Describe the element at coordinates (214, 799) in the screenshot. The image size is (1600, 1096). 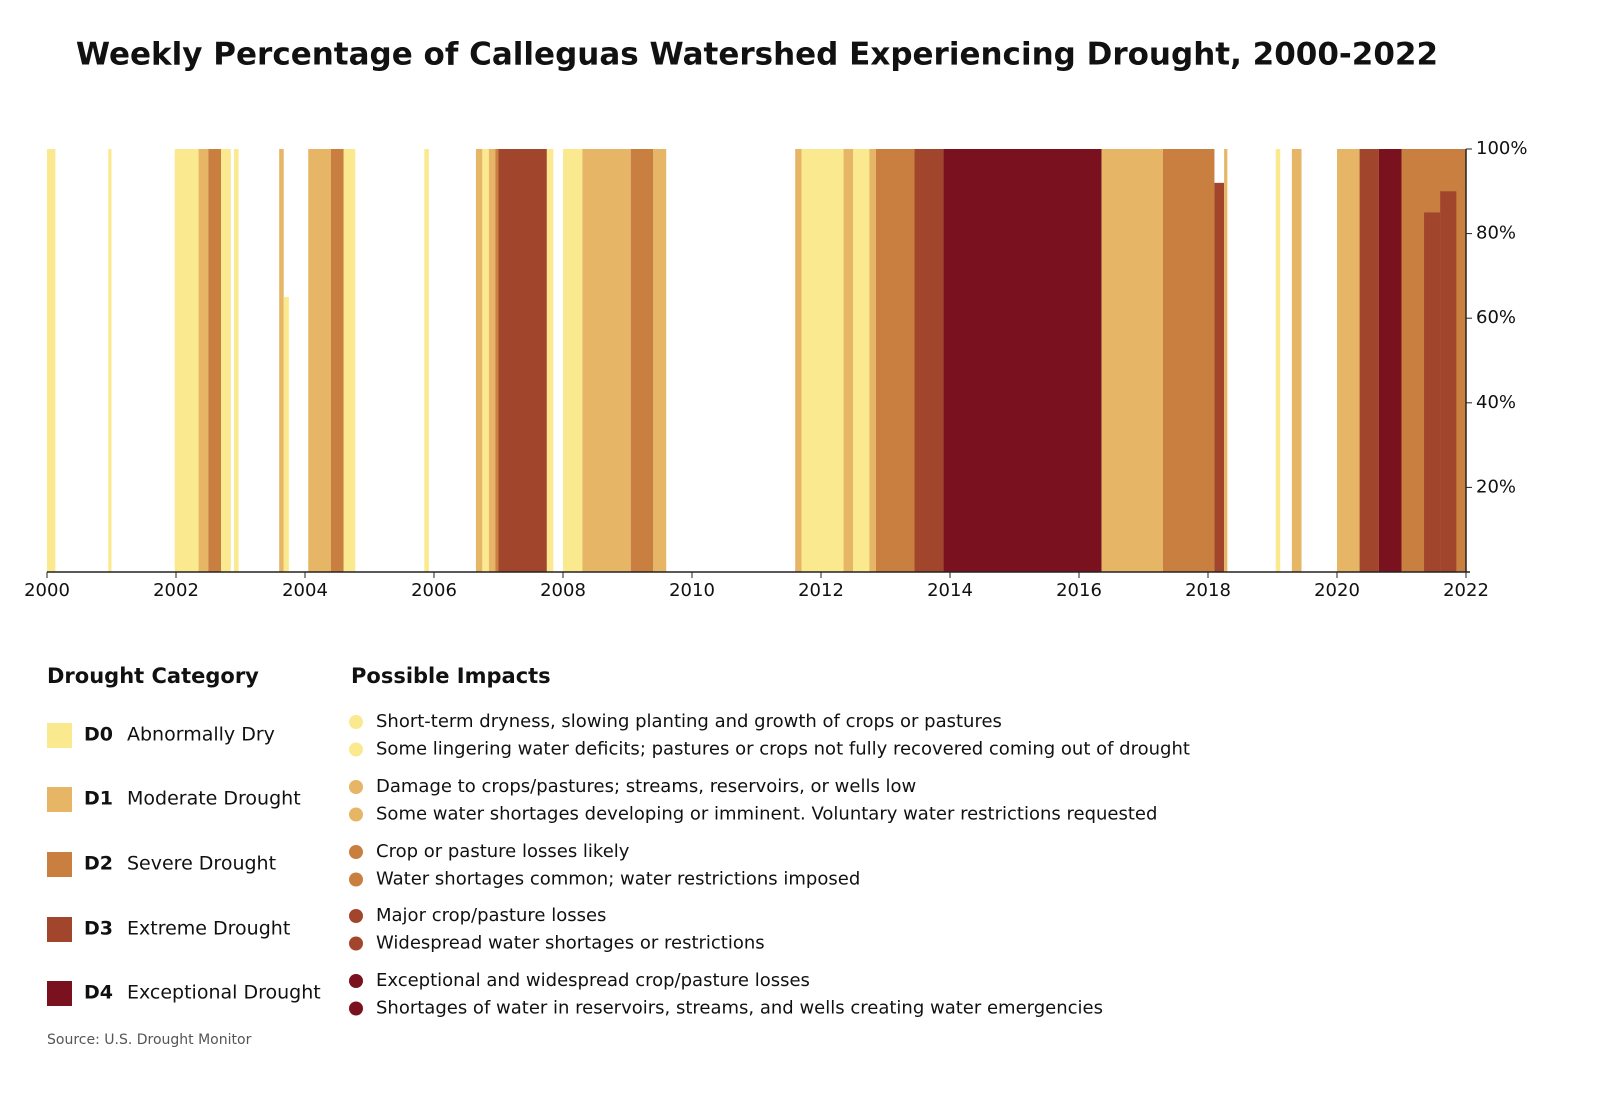
I see `legend-label: Moderate Drought` at that location.